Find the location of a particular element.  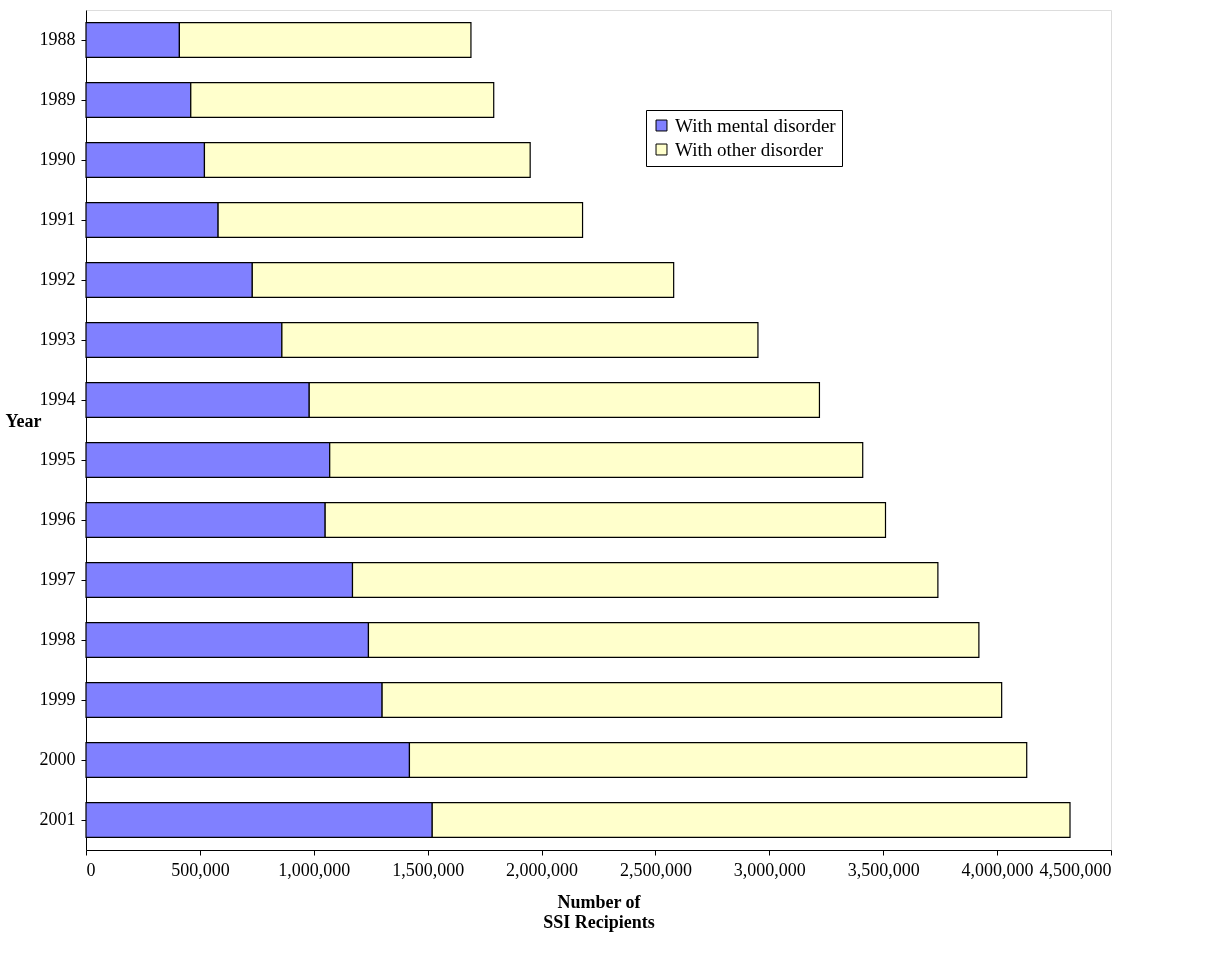

y-tick-label: 1992 is located at coordinates (57, 279).